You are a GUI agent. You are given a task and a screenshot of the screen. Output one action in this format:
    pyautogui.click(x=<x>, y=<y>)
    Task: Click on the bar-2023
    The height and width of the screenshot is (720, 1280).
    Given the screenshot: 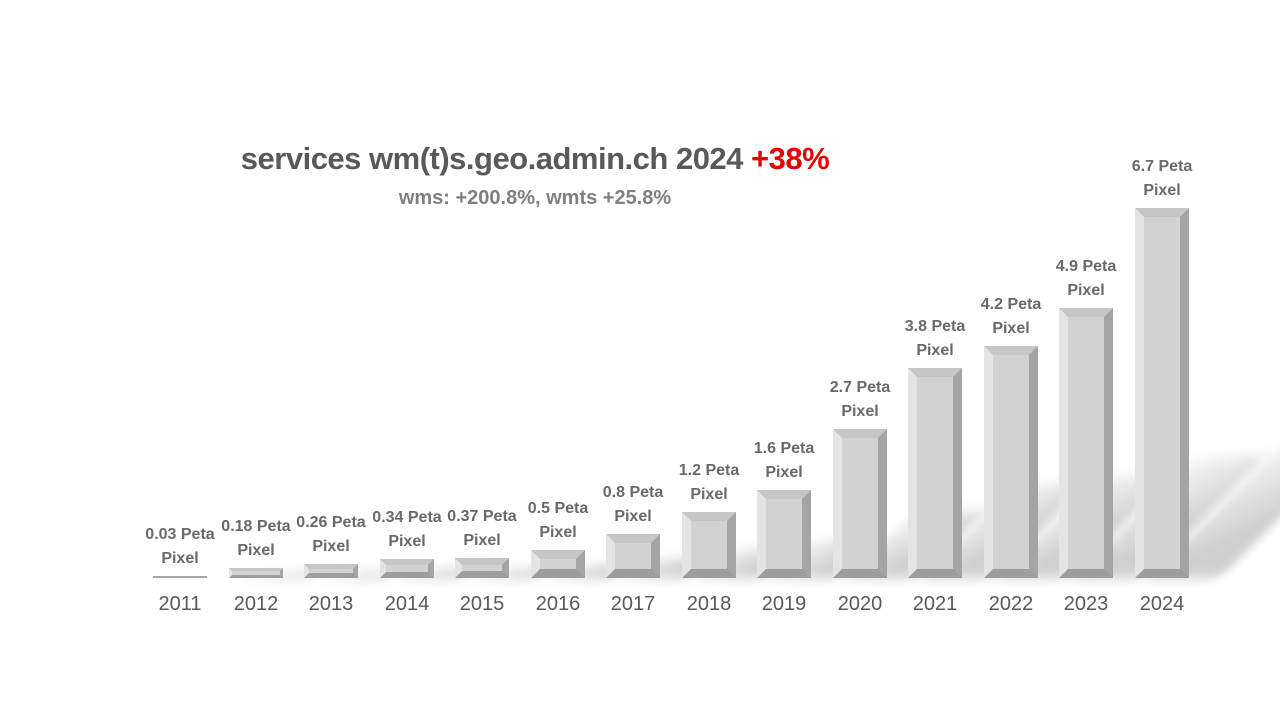 What is the action you would take?
    pyautogui.click(x=1086, y=443)
    